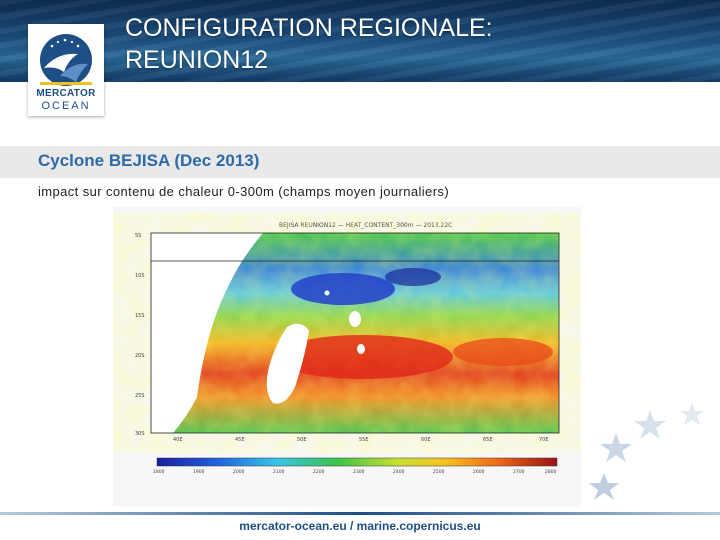 The height and width of the screenshot is (540, 720). What do you see at coordinates (287, 363) in the screenshot?
I see `madagascar-landmass` at bounding box center [287, 363].